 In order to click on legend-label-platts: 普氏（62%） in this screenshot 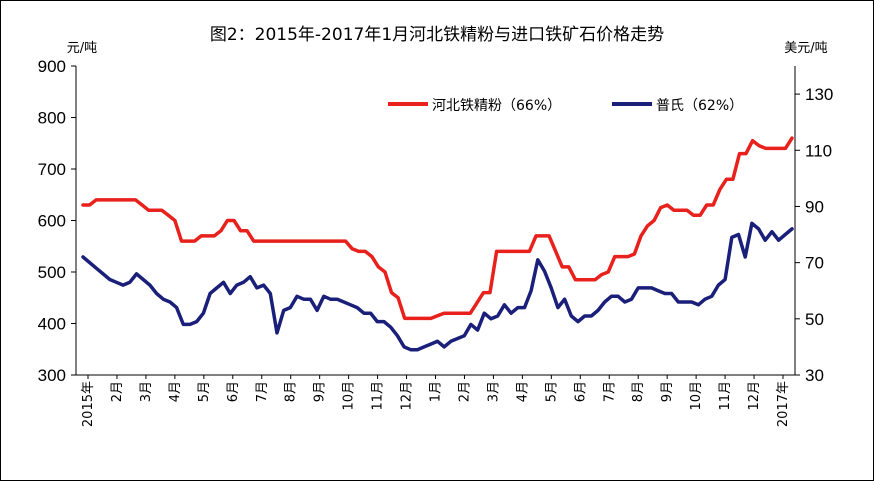, I will do `click(699, 106)`.